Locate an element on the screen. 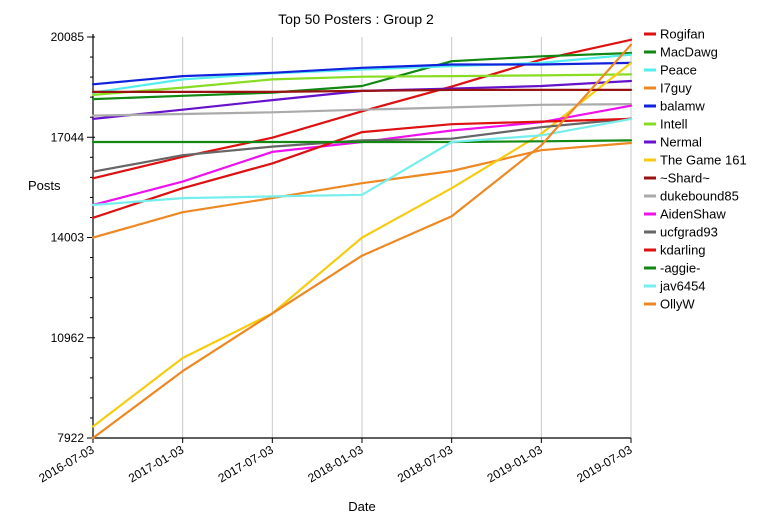  legend-label: The Game 161 is located at coordinates (703, 160).